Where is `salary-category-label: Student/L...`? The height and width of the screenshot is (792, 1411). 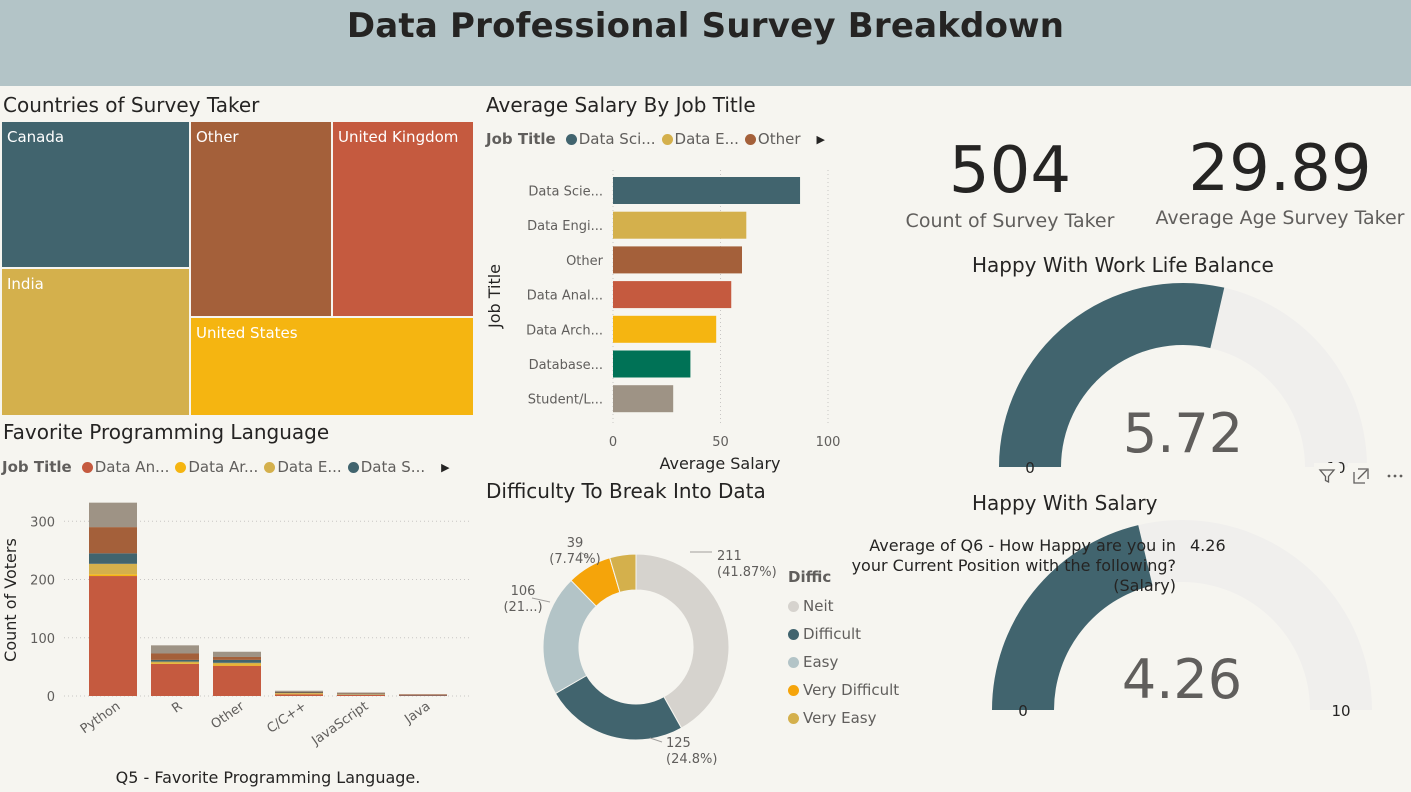 salary-category-label: Student/L... is located at coordinates (565, 400).